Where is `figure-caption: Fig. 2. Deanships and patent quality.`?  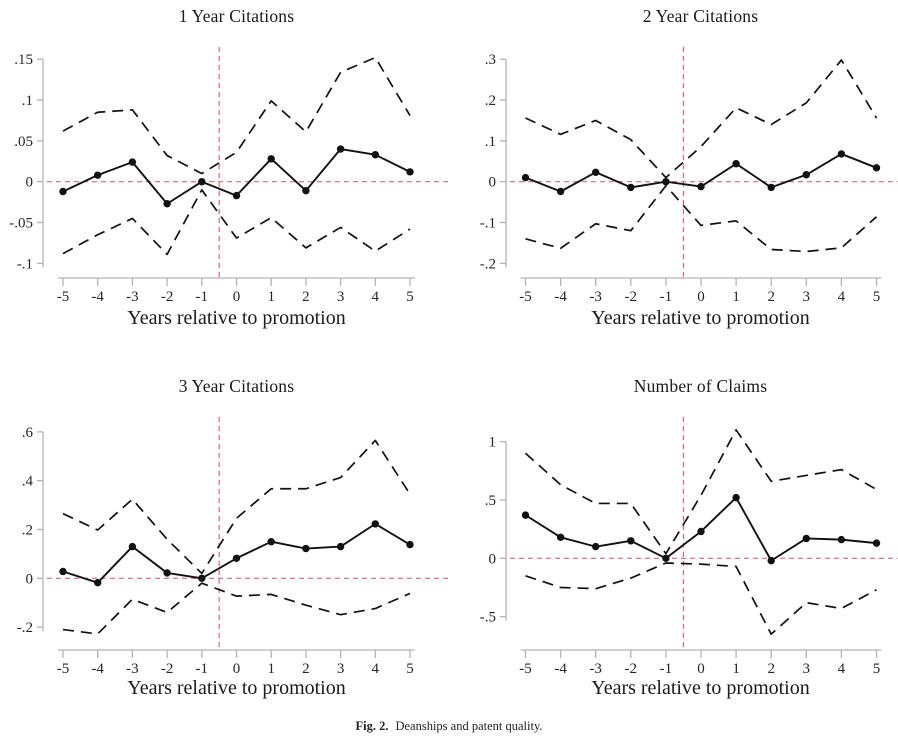
figure-caption: Fig. 2. Deanships and patent quality. is located at coordinates (449, 726).